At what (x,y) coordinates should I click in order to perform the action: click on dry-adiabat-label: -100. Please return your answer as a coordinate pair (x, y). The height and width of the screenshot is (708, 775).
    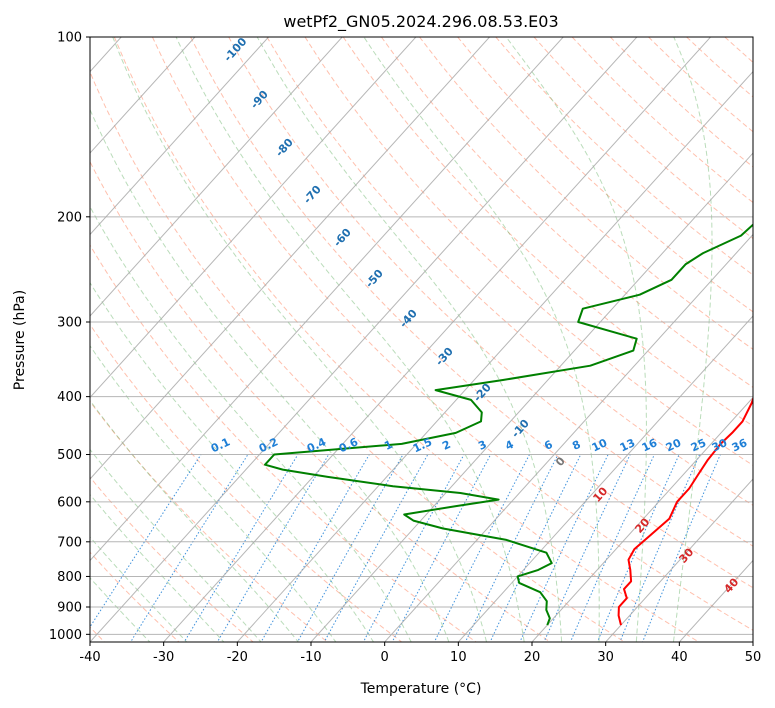
    Looking at the image, I should click on (235, 49).